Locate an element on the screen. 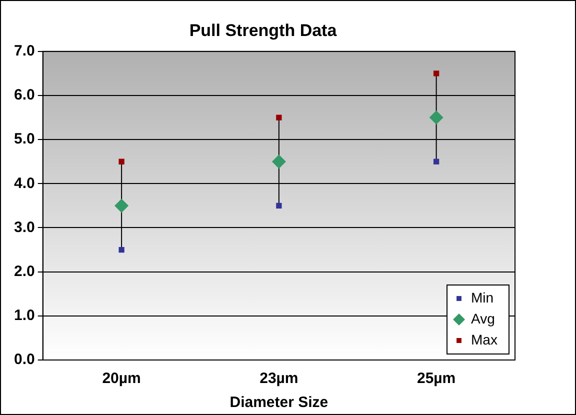 The width and height of the screenshot is (576, 415). chart-title: Pull Strength Data is located at coordinates (263, 30).